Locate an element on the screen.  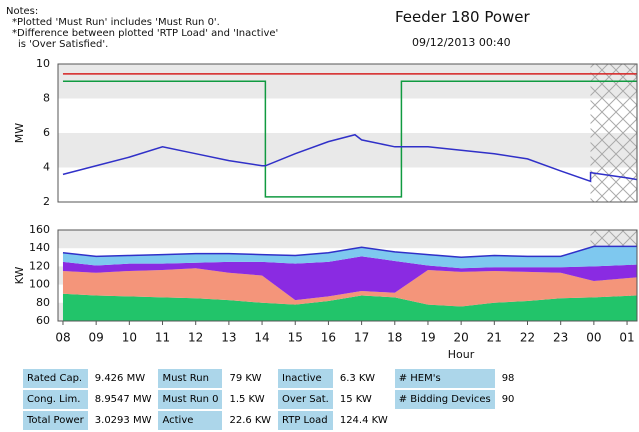
y-tick-label: 6 is located at coordinates (46, 132).